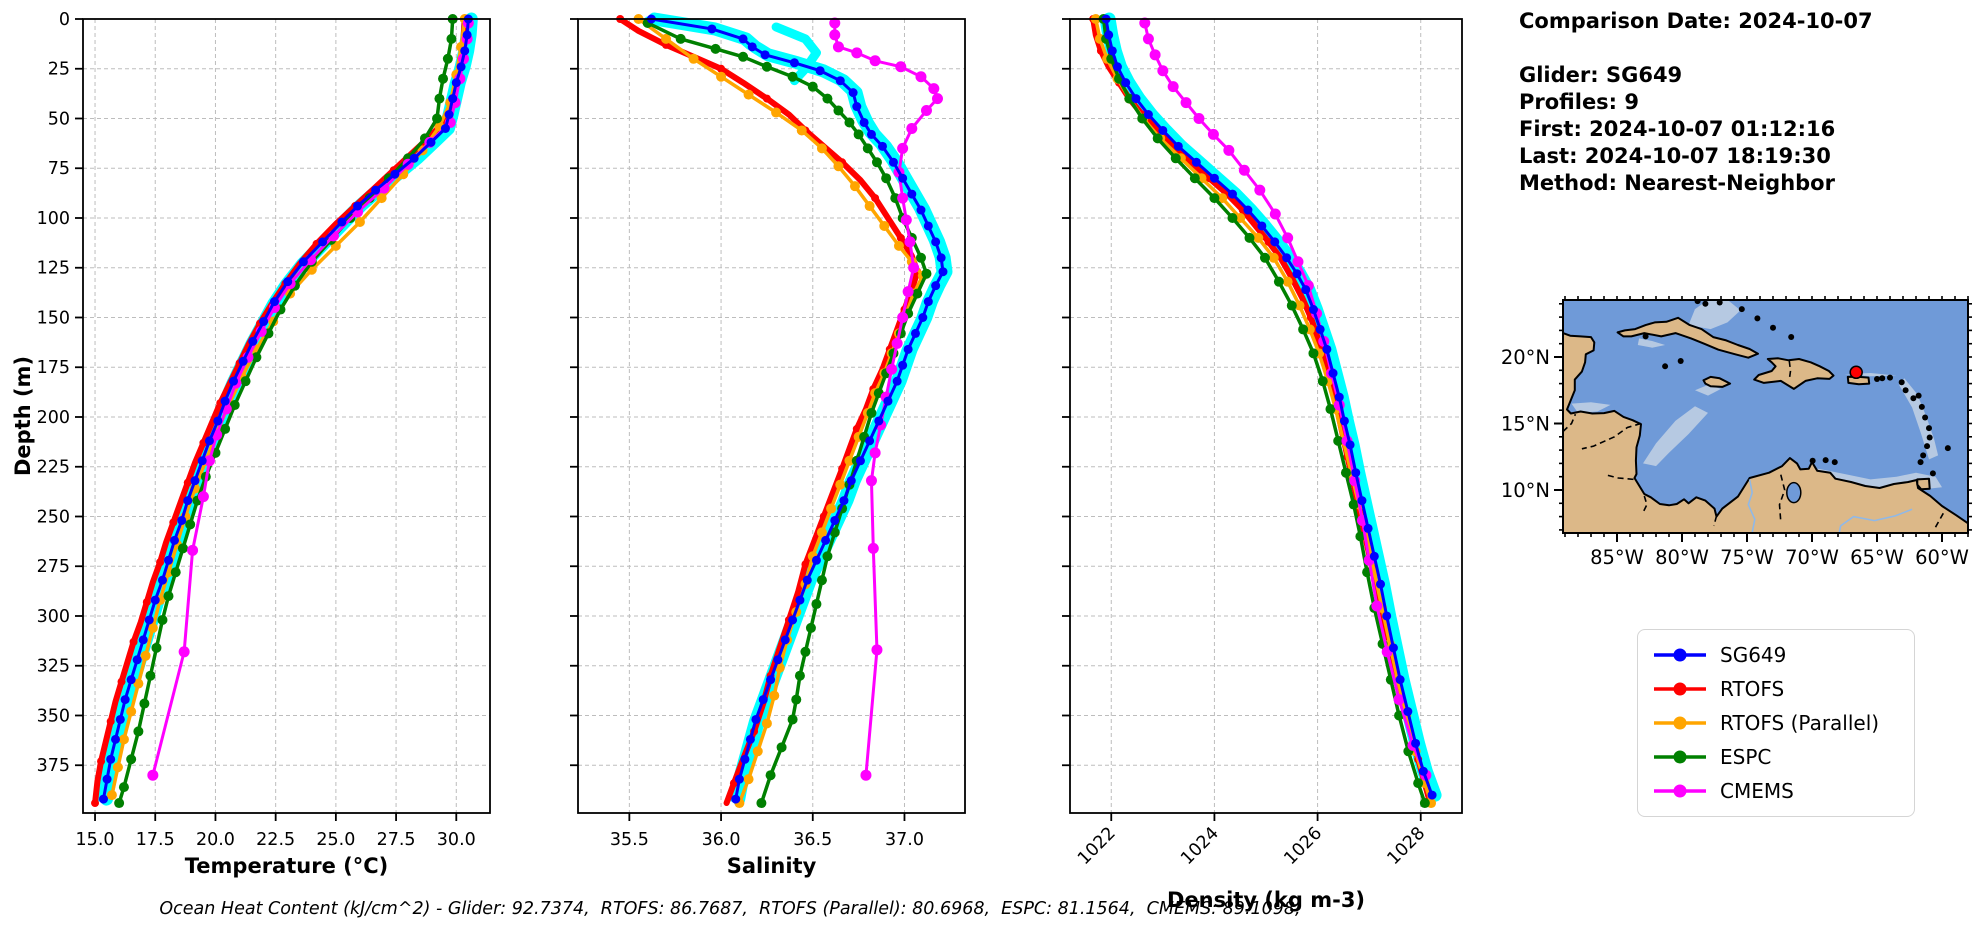 The image size is (1983, 934). I want to click on y-tick-label: 350, so click(53, 716).